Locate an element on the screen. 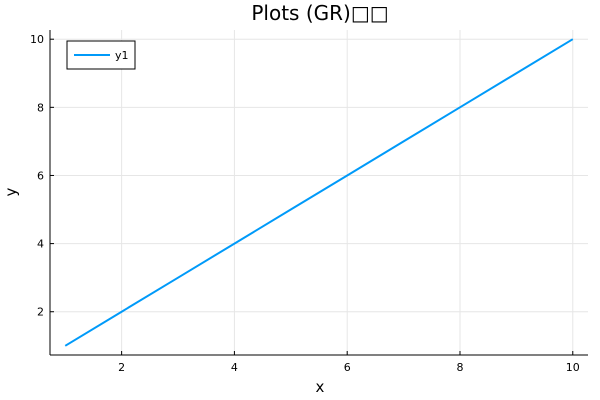  y-tick-label: 10 is located at coordinates (37, 39).